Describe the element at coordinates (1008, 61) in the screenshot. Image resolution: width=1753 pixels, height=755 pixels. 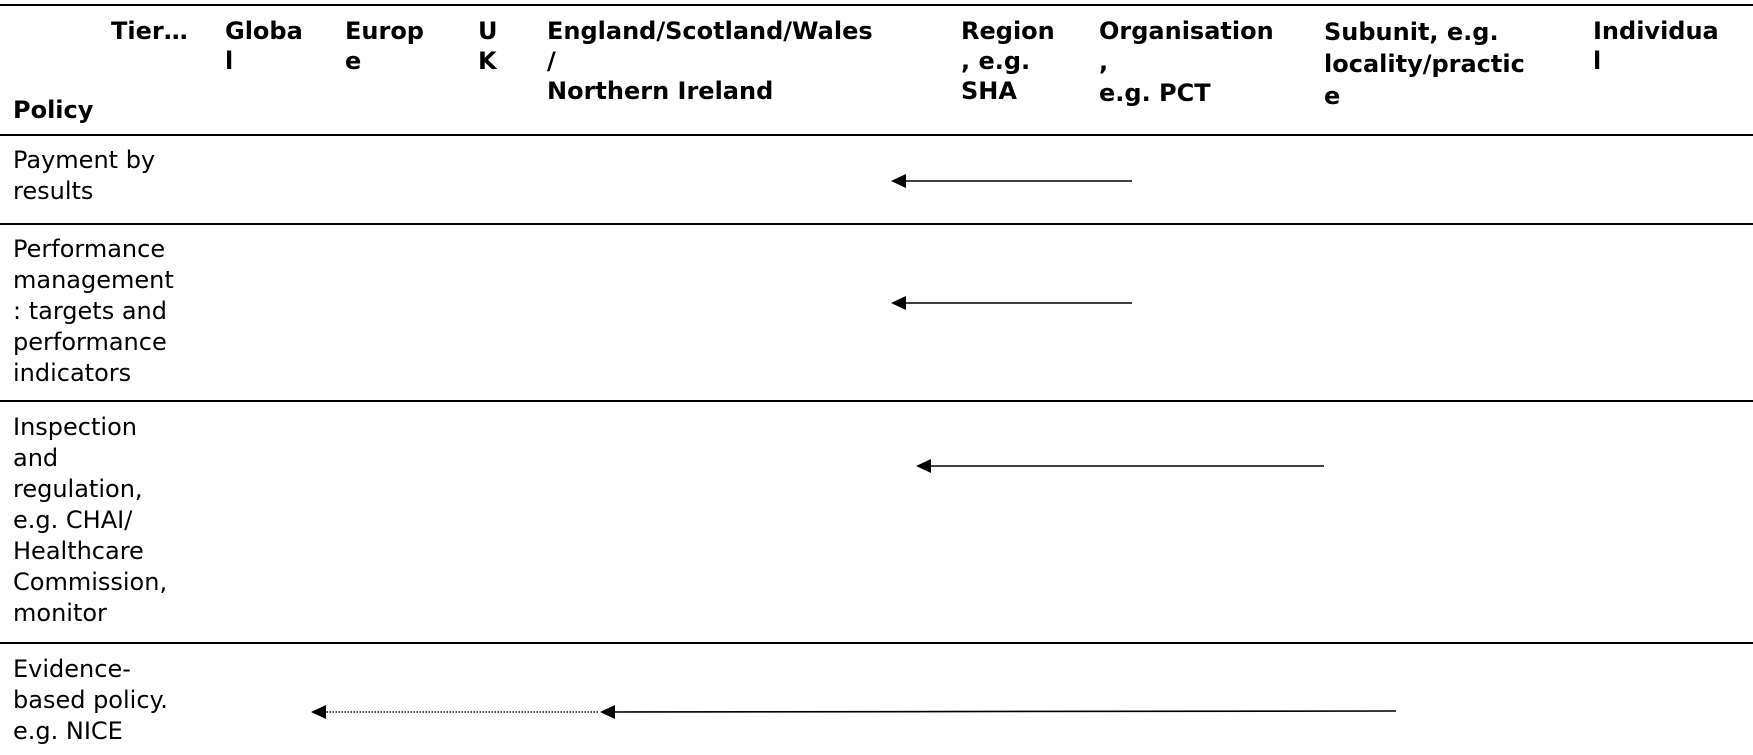
I see `column-header-region: Region , e.g. SHA` at that location.